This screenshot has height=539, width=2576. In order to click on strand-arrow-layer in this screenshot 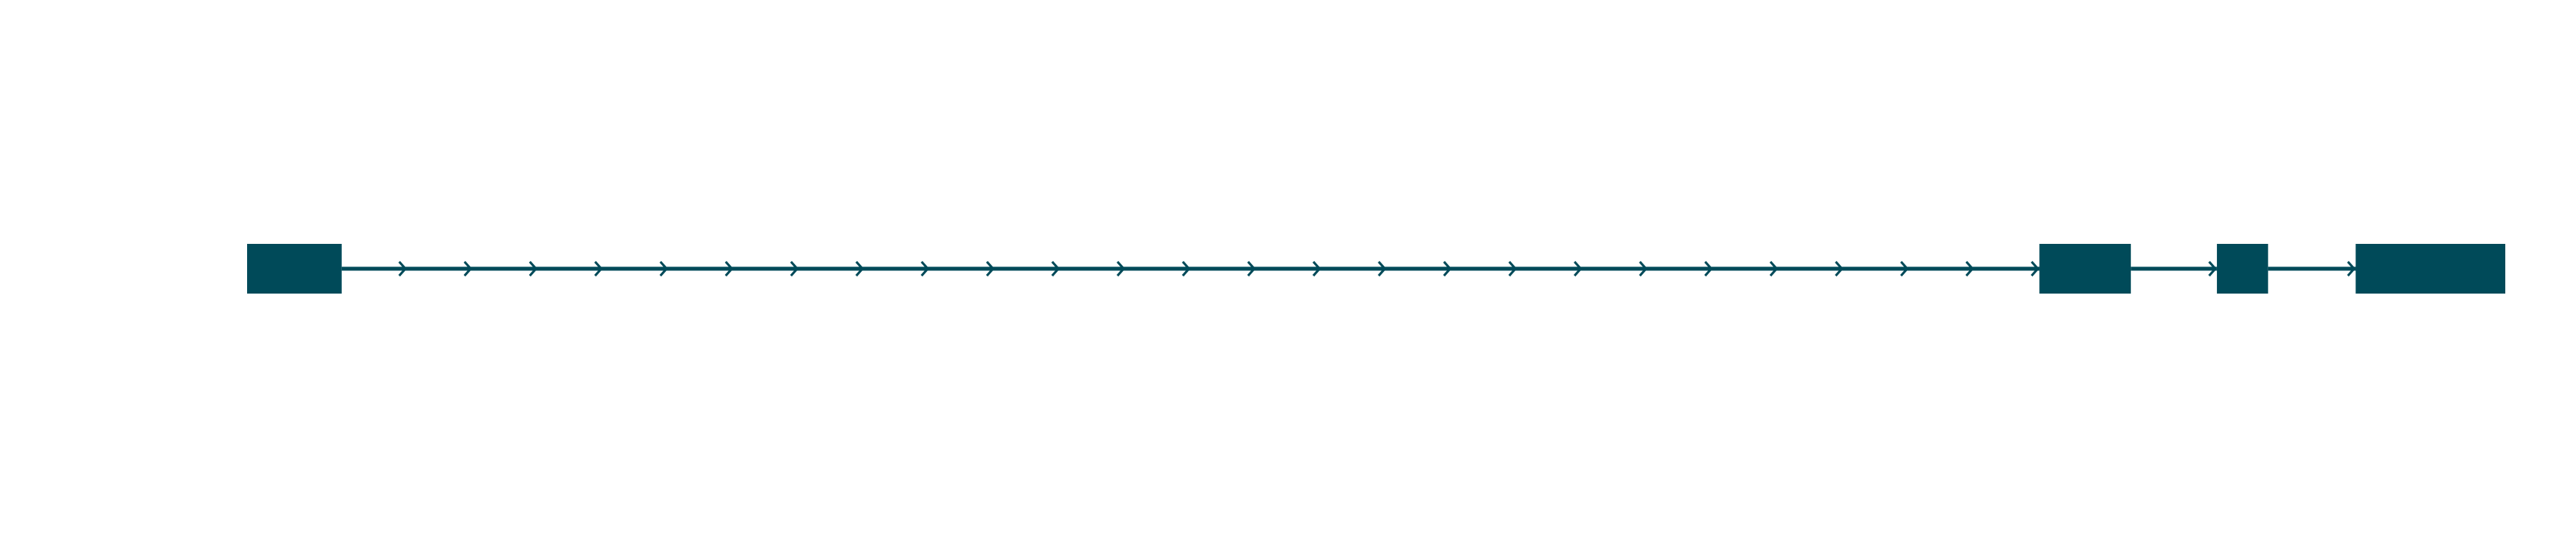, I will do `click(1377, 268)`.